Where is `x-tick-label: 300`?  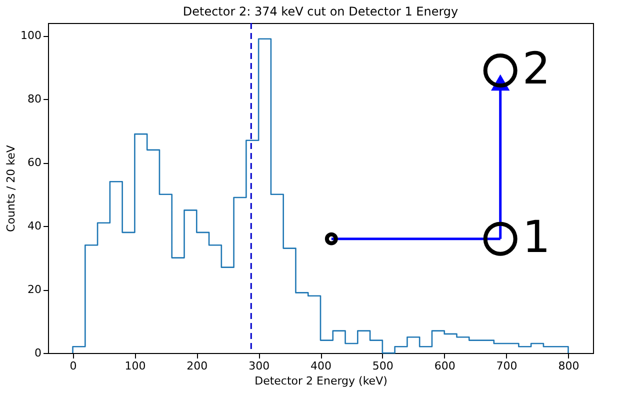 x-tick-label: 300 is located at coordinates (259, 366).